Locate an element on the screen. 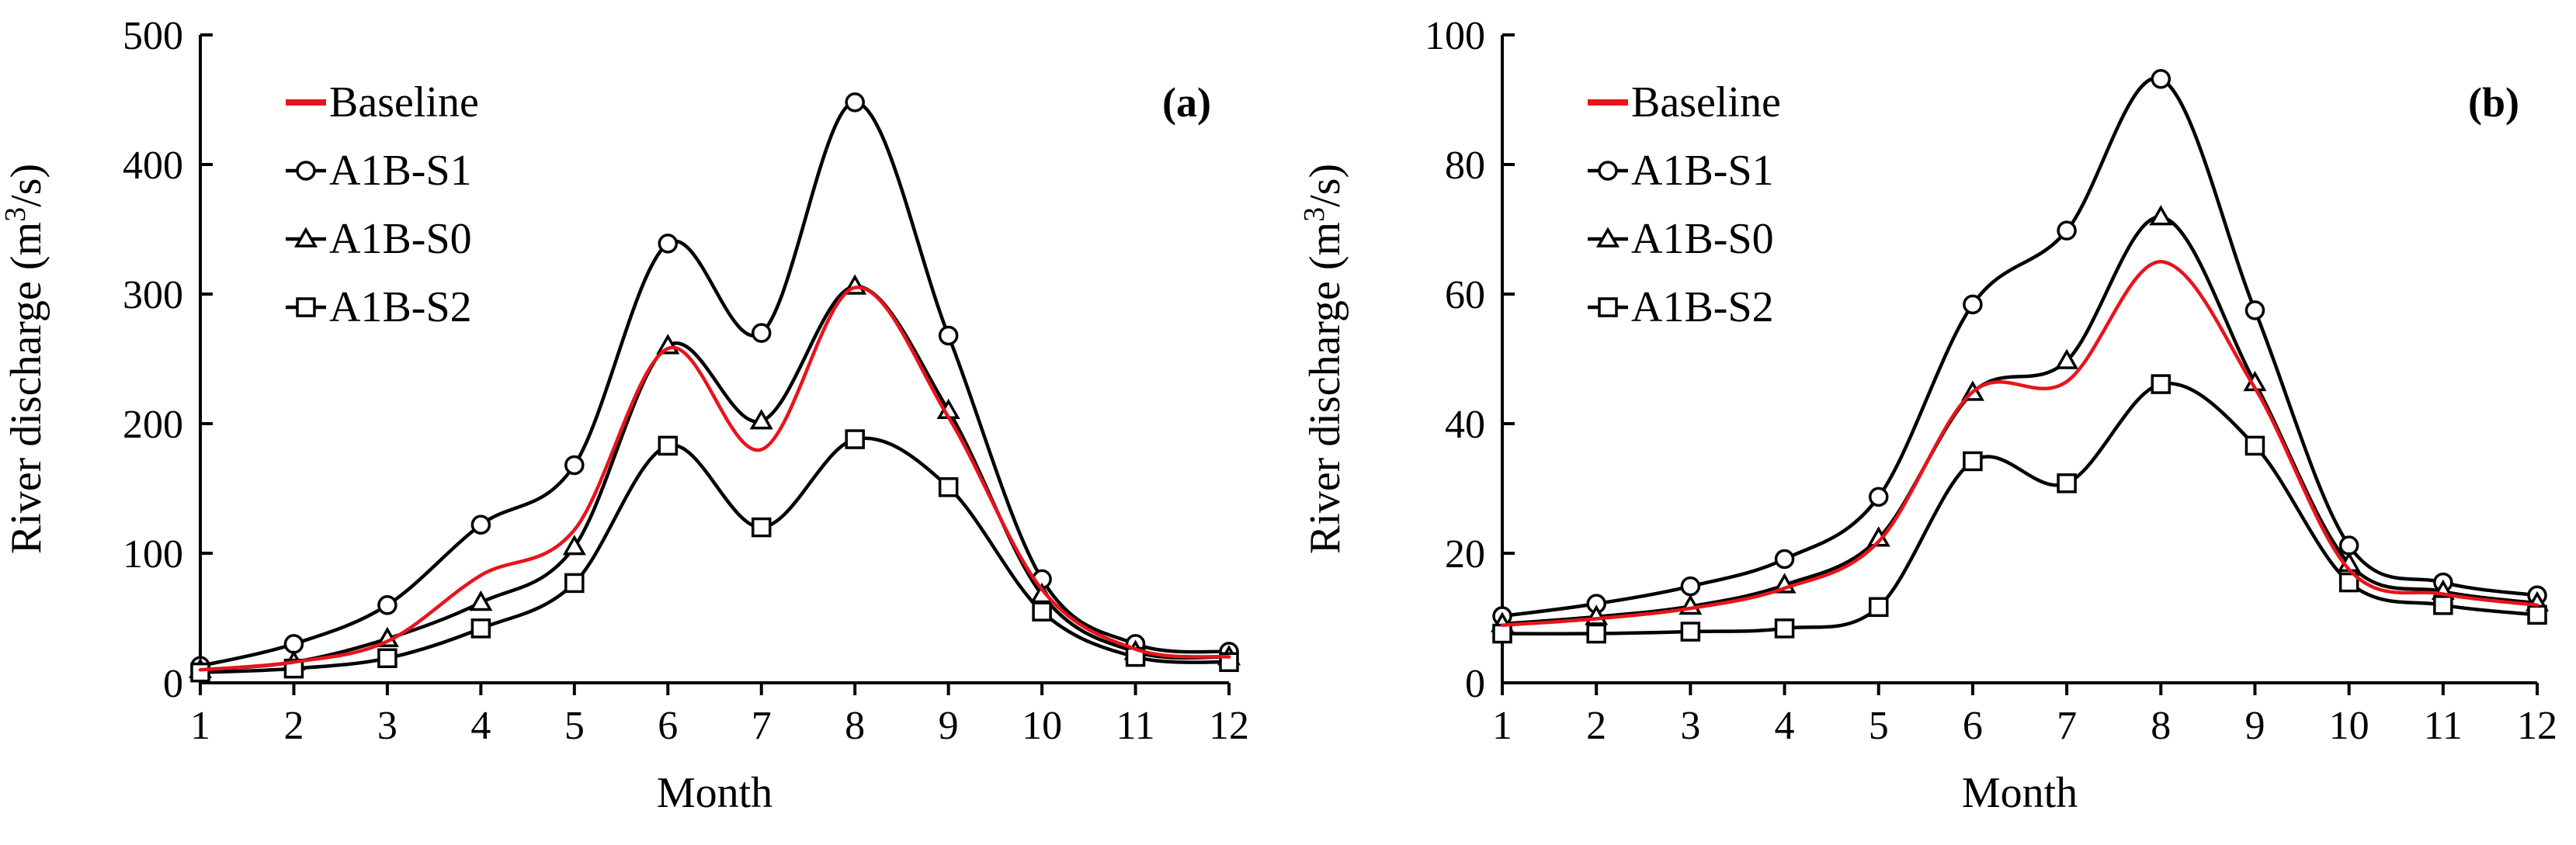 Image resolution: width=2576 pixels, height=845 pixels. y-tick-label: 80 is located at coordinates (1465, 166).